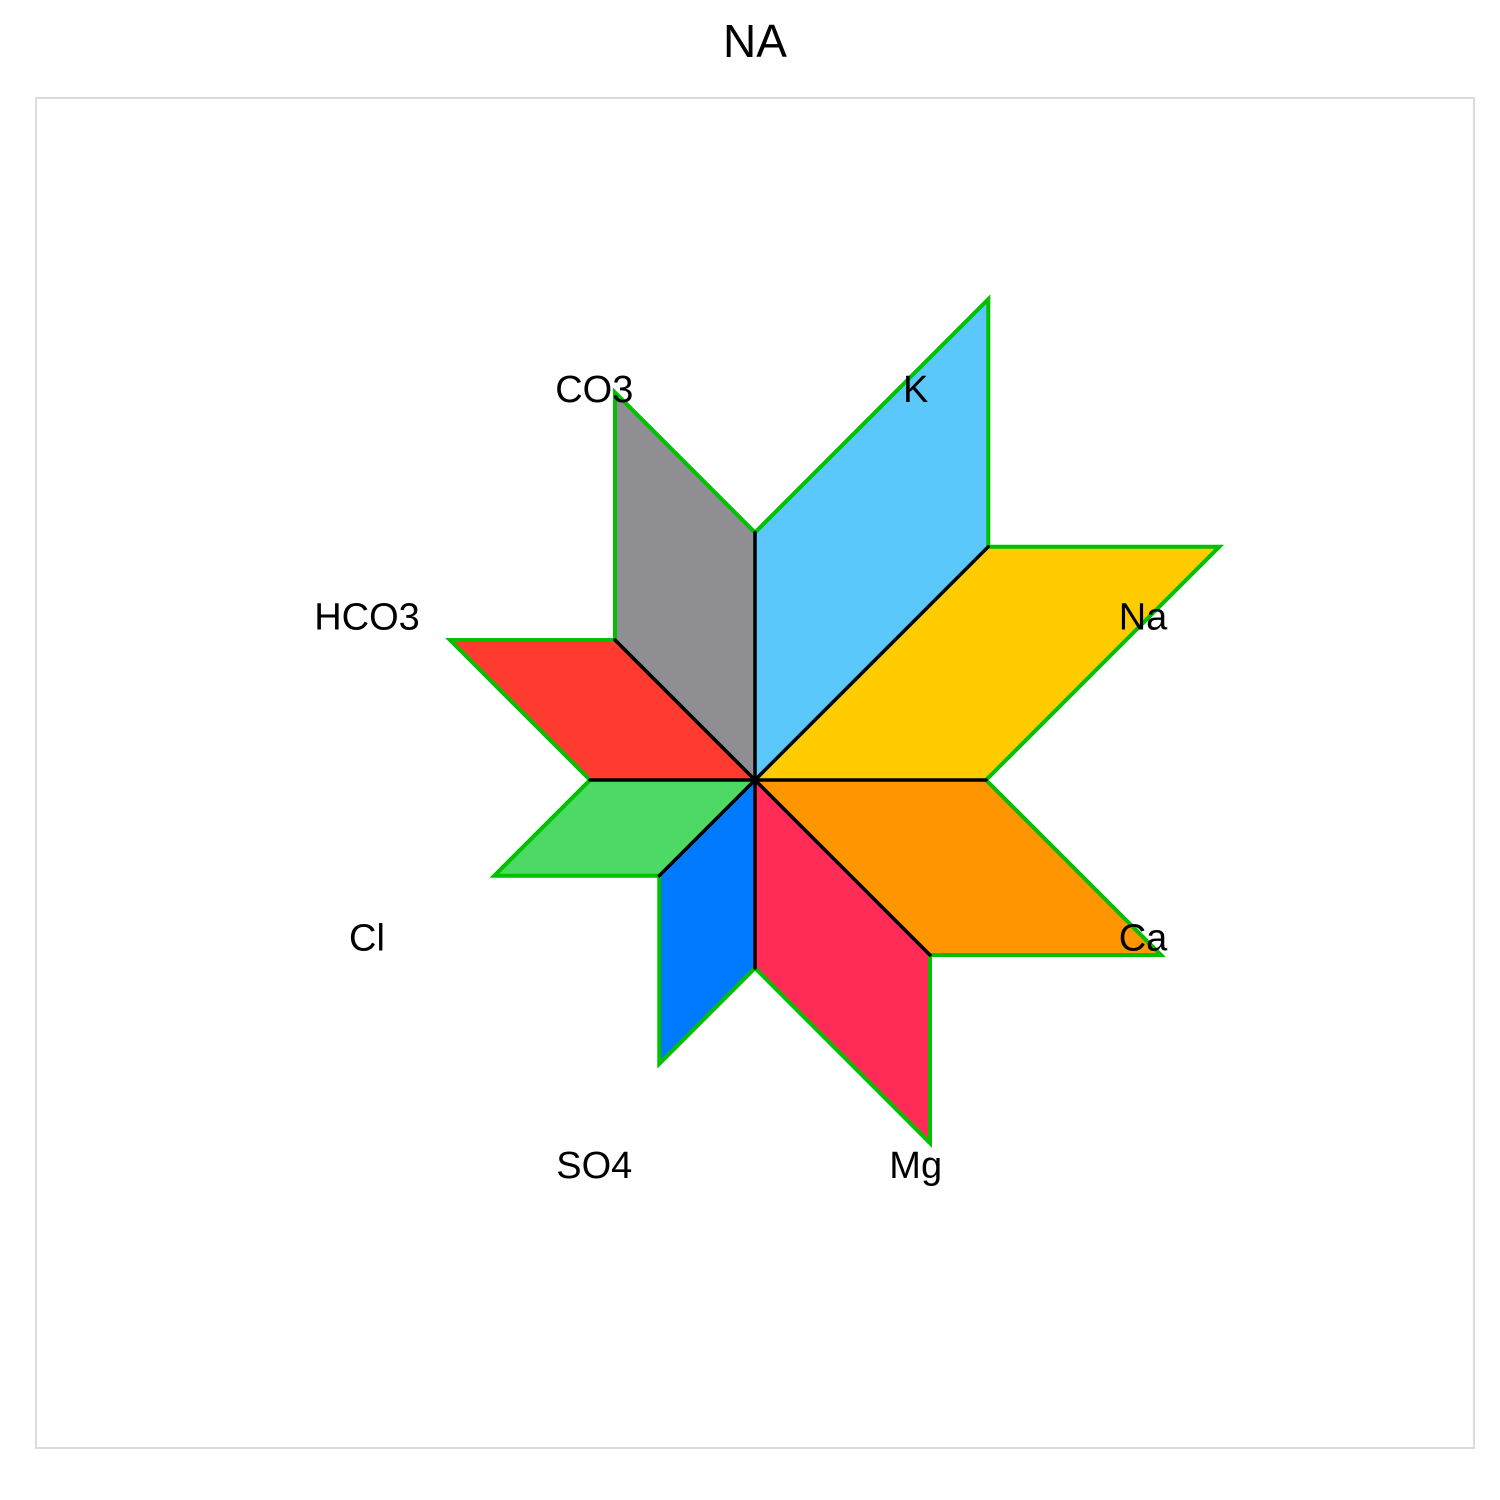 Image resolution: width=1500 pixels, height=1500 pixels. I want to click on sector-hco3, so click(602, 710).